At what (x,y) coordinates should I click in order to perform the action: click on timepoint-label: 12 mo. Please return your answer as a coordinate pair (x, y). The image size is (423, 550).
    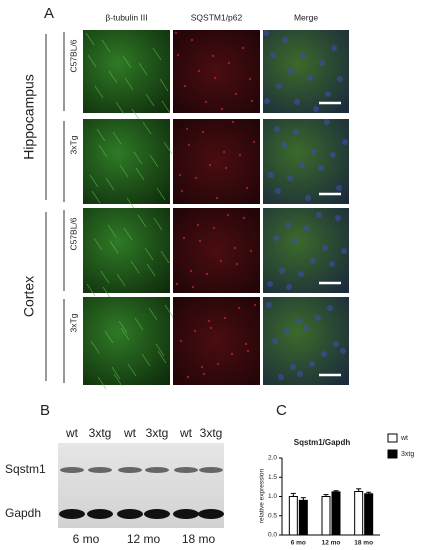
    Looking at the image, I should click on (144, 539).